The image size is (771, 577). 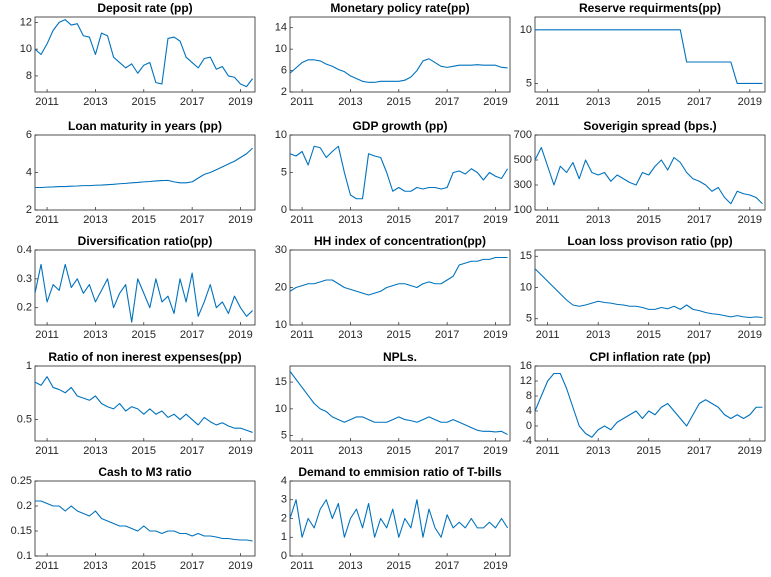 I want to click on panel-title: Soverigin spread (bps.), so click(x=649, y=126).